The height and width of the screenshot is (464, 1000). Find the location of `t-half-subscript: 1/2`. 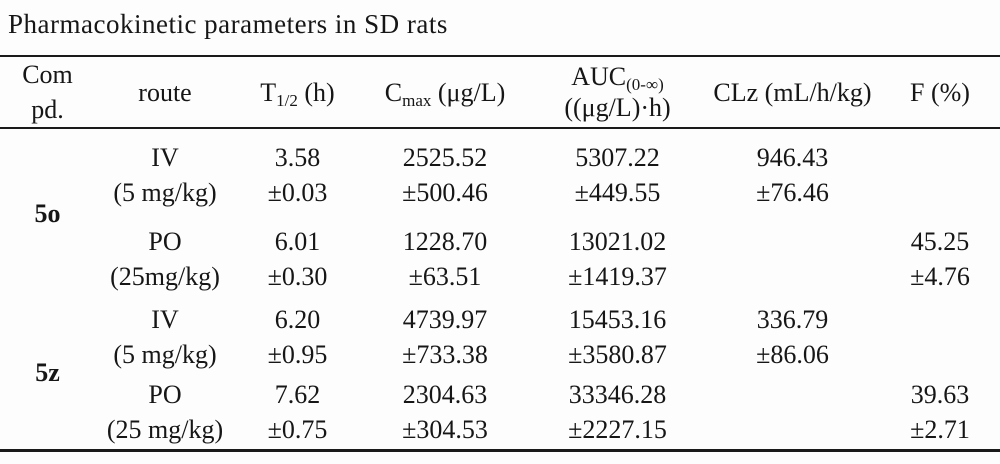

t-half-subscript: 1/2 is located at coordinates (287, 100).